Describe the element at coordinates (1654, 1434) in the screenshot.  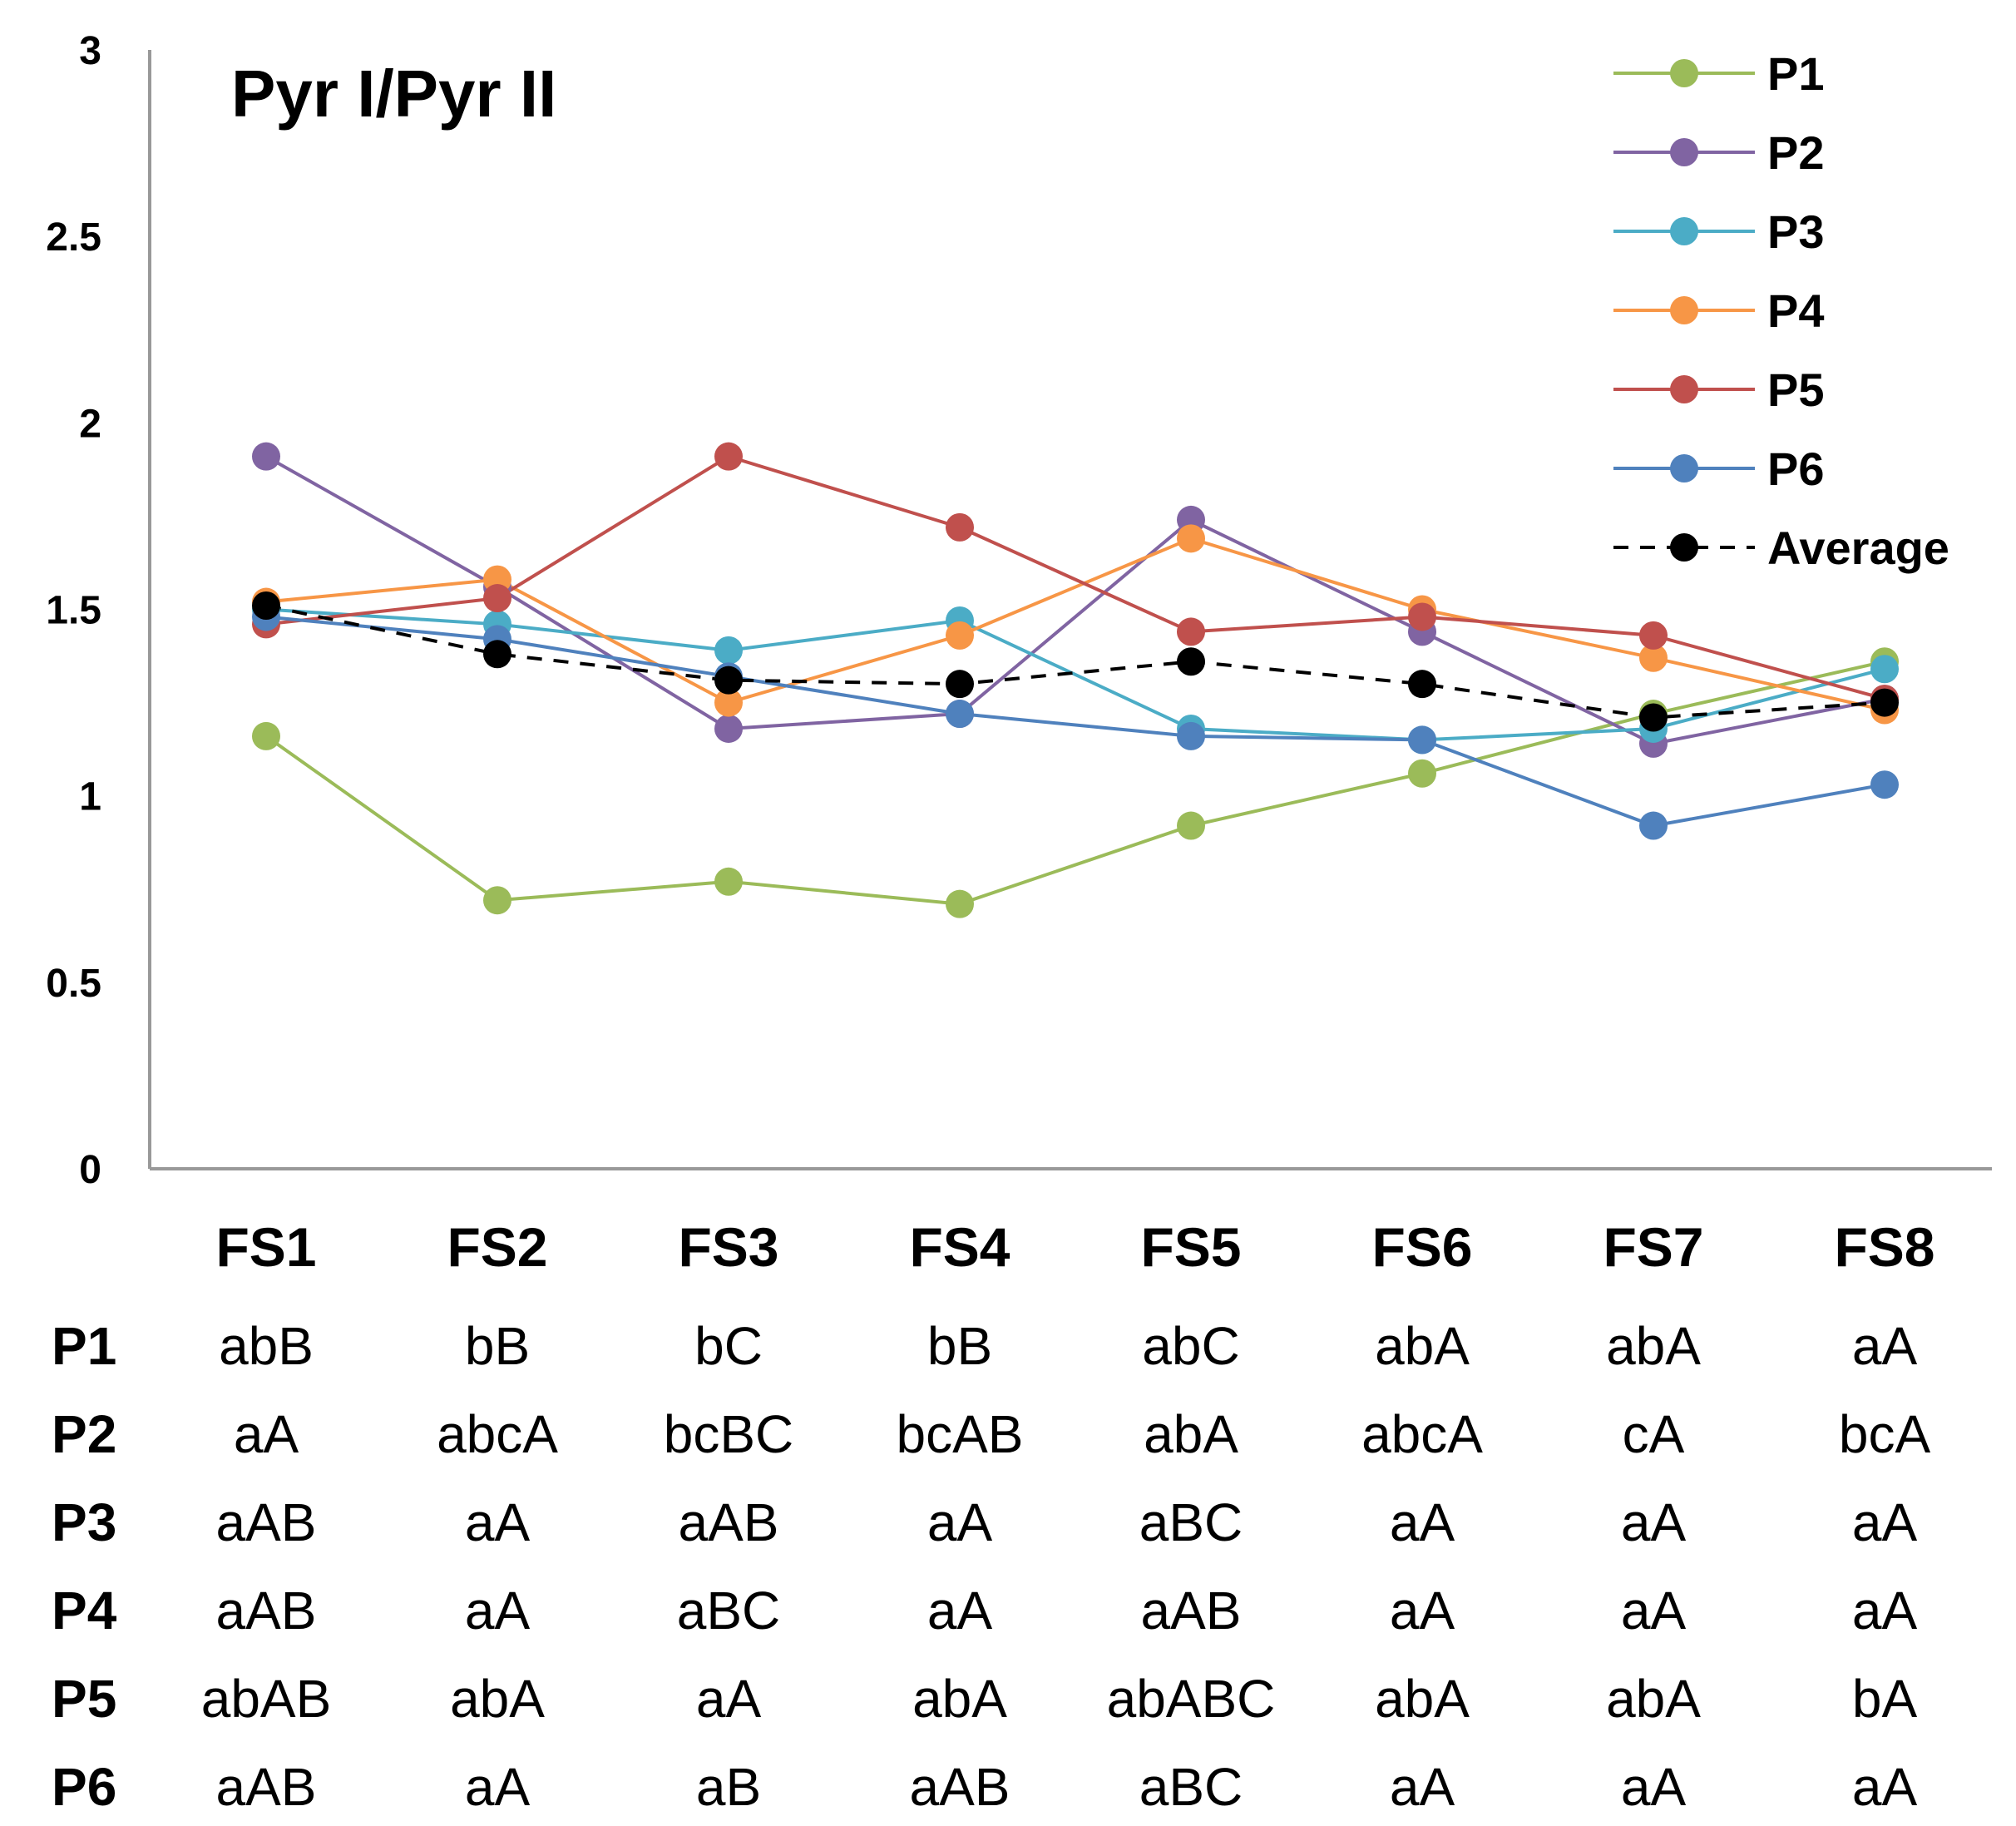
I see `table-cell: cA` at that location.